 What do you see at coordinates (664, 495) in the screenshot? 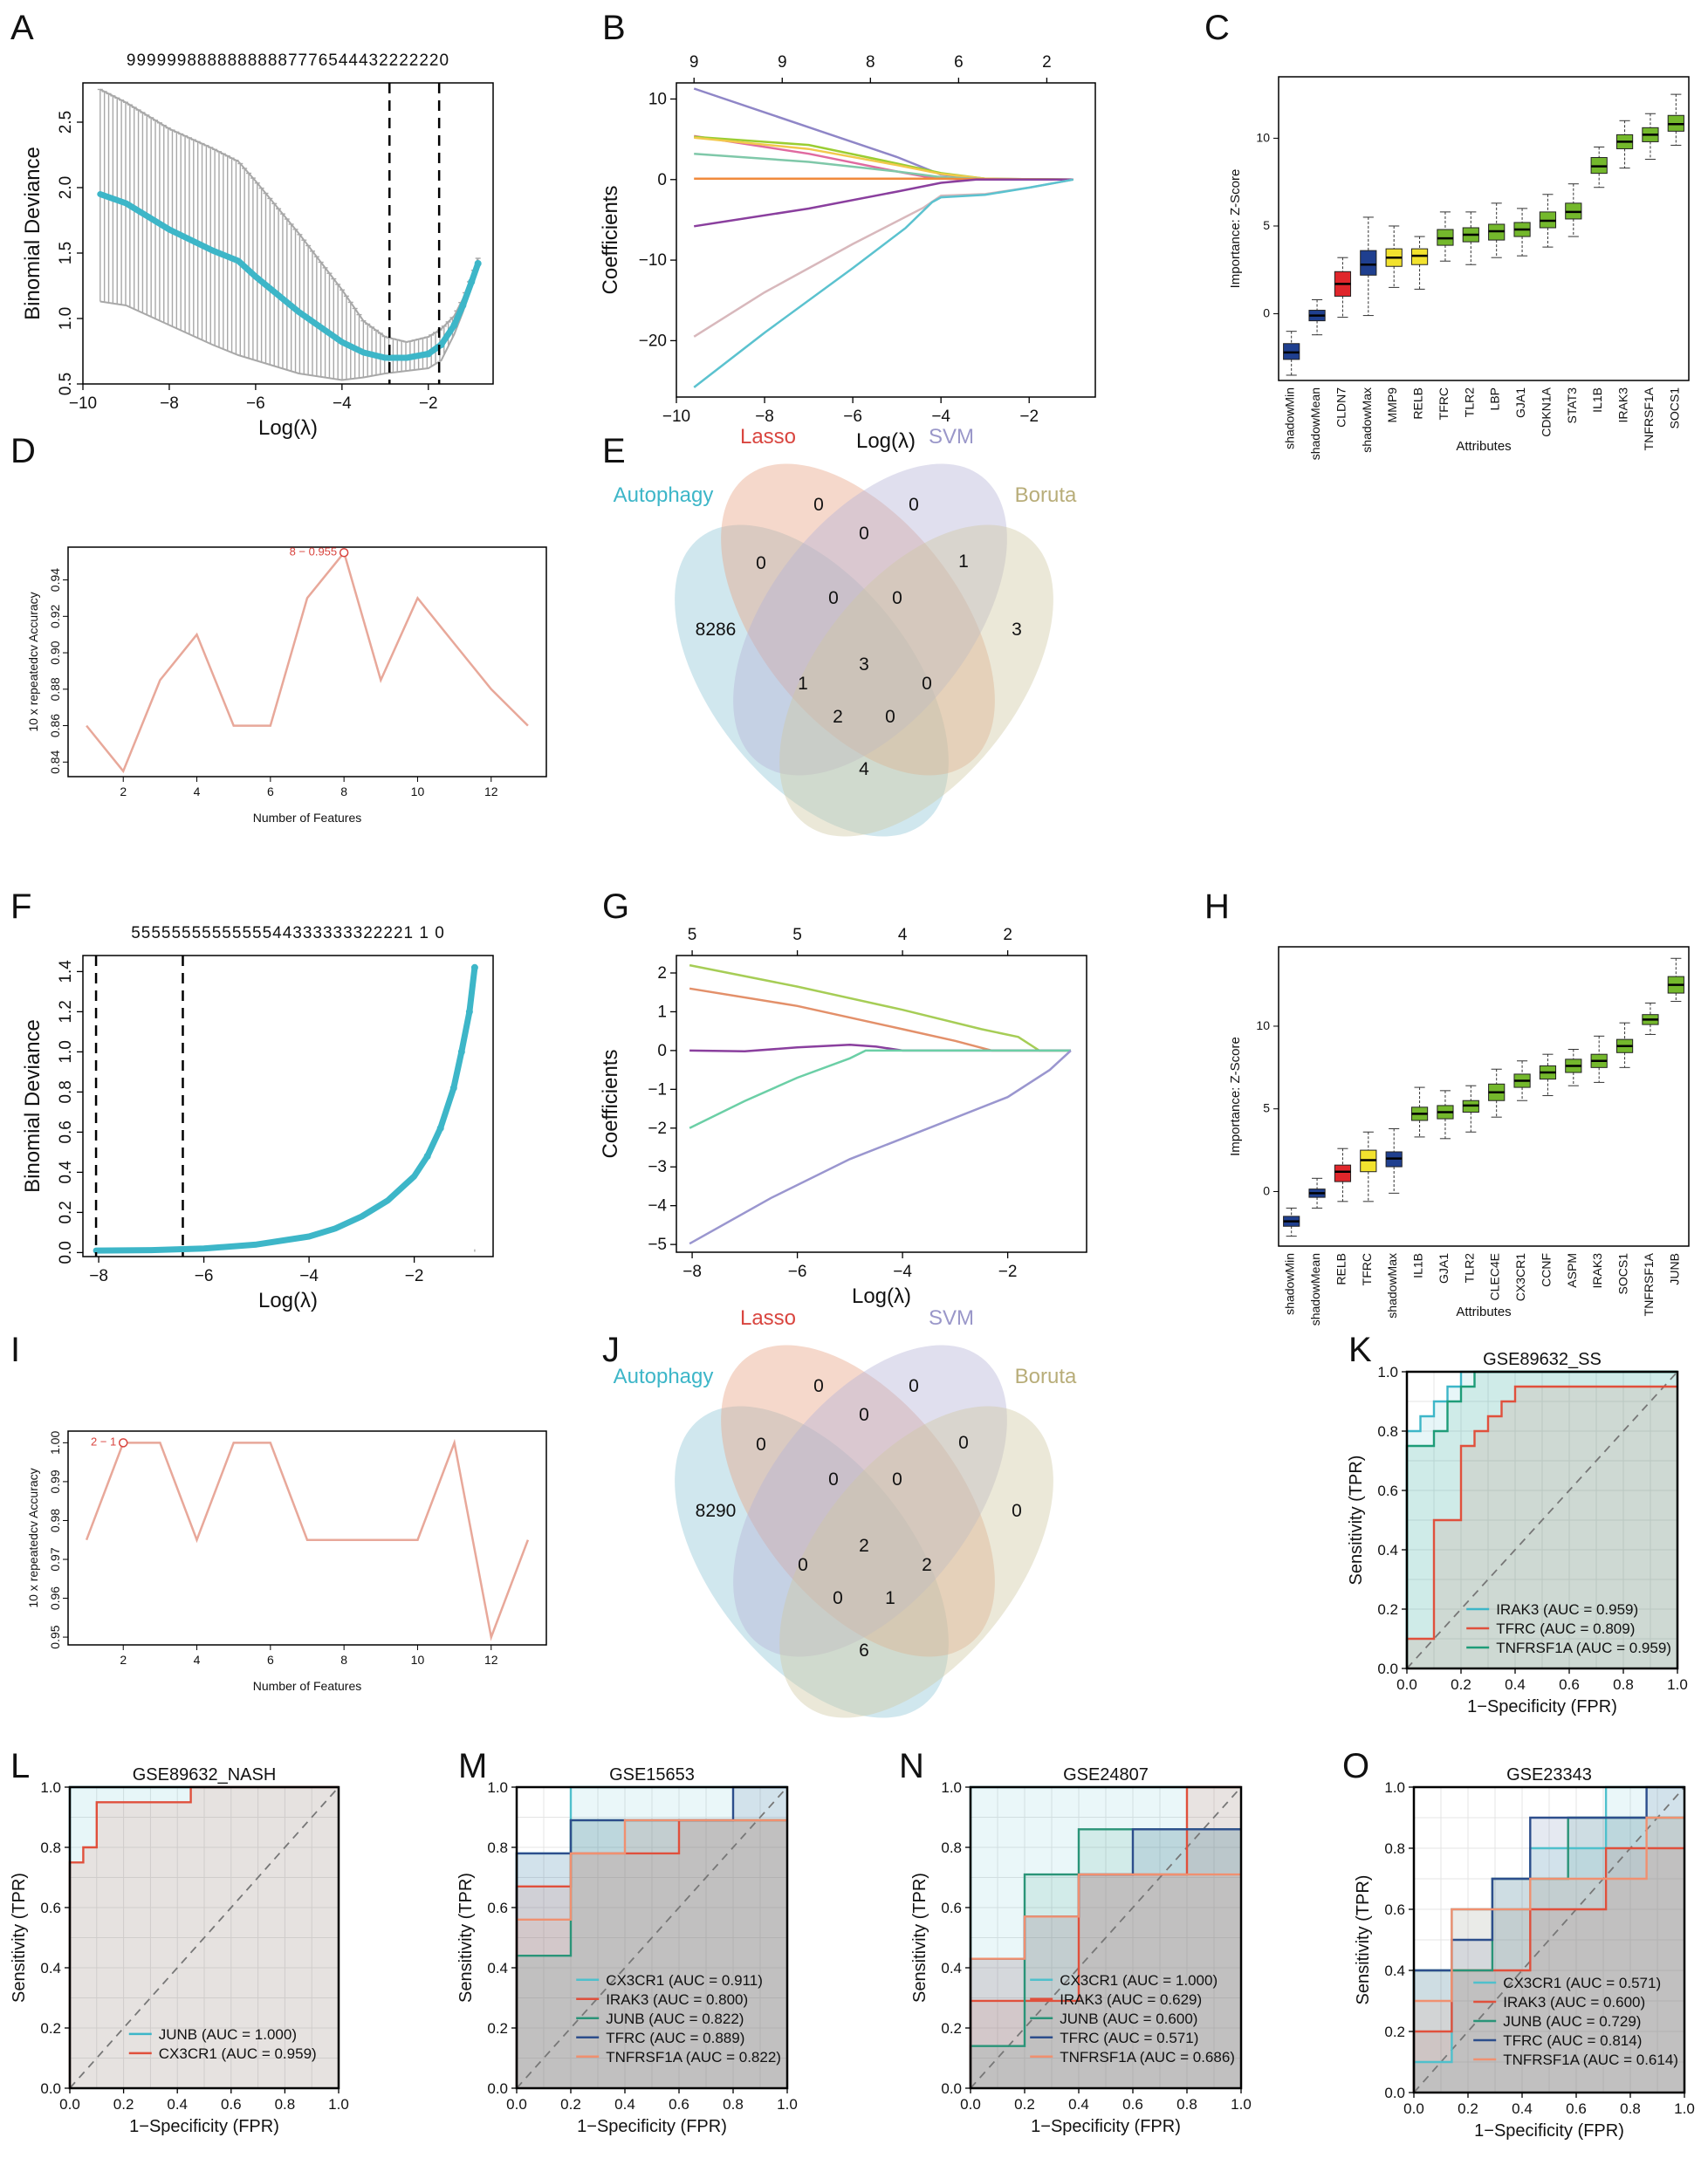
I see `E-venn-set-label: Autophagy` at bounding box center [664, 495].